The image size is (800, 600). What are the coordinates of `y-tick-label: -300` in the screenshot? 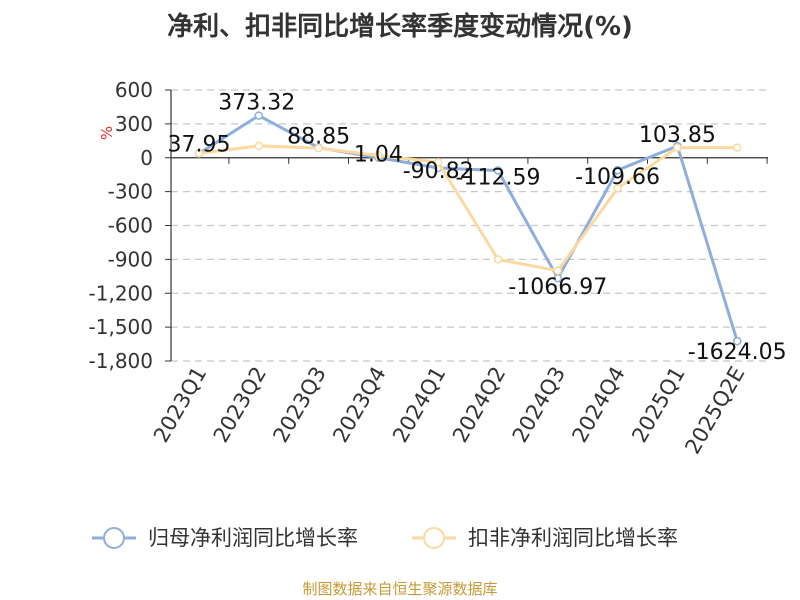 It's located at (130, 192).